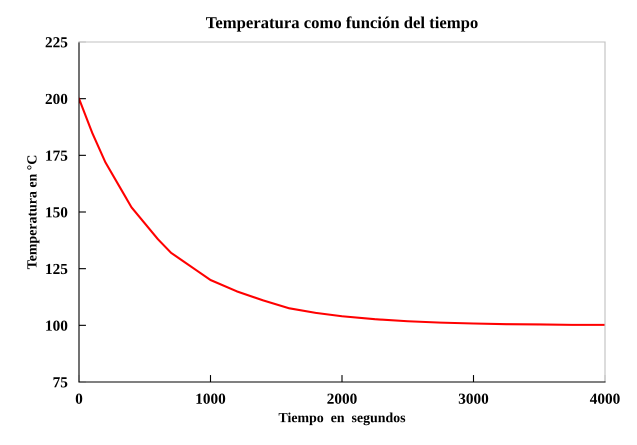 The height and width of the screenshot is (445, 637). What do you see at coordinates (33, 213) in the screenshot?
I see `y-axis-title: Temperatura en °C` at bounding box center [33, 213].